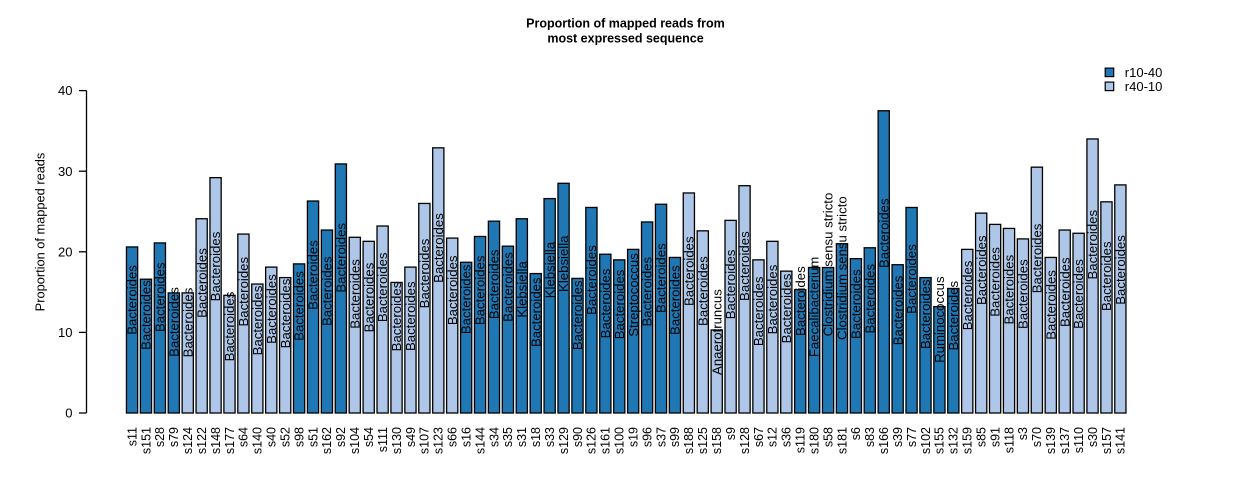  I want to click on svg-text: s34, so click(494, 437).